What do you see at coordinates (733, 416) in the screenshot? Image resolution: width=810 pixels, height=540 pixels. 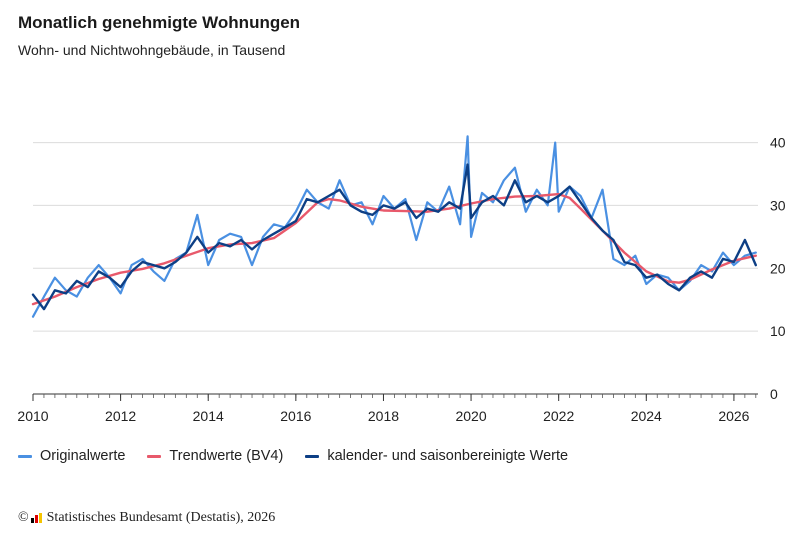 I see `x-tick-label: 2026` at bounding box center [733, 416].